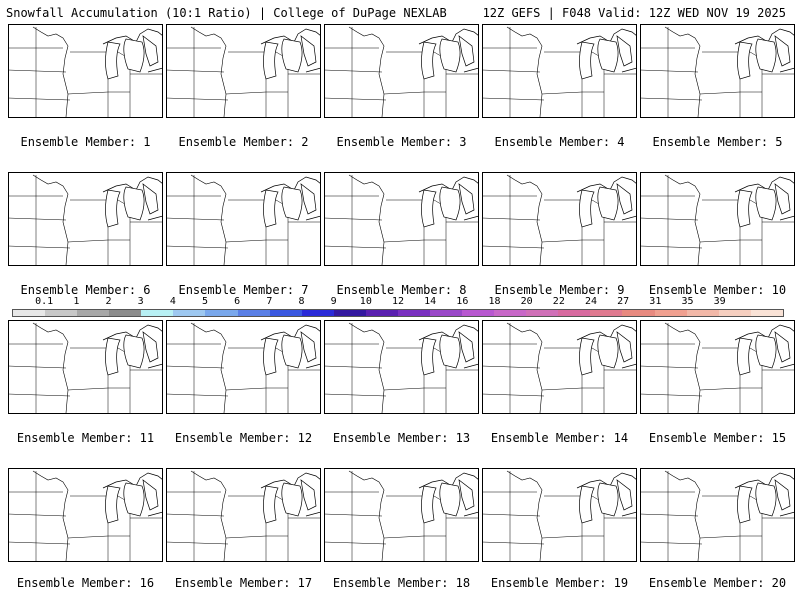 The height and width of the screenshot is (600, 800). What do you see at coordinates (558, 301) in the screenshot?
I see `legend-tick-label: 22` at bounding box center [558, 301].